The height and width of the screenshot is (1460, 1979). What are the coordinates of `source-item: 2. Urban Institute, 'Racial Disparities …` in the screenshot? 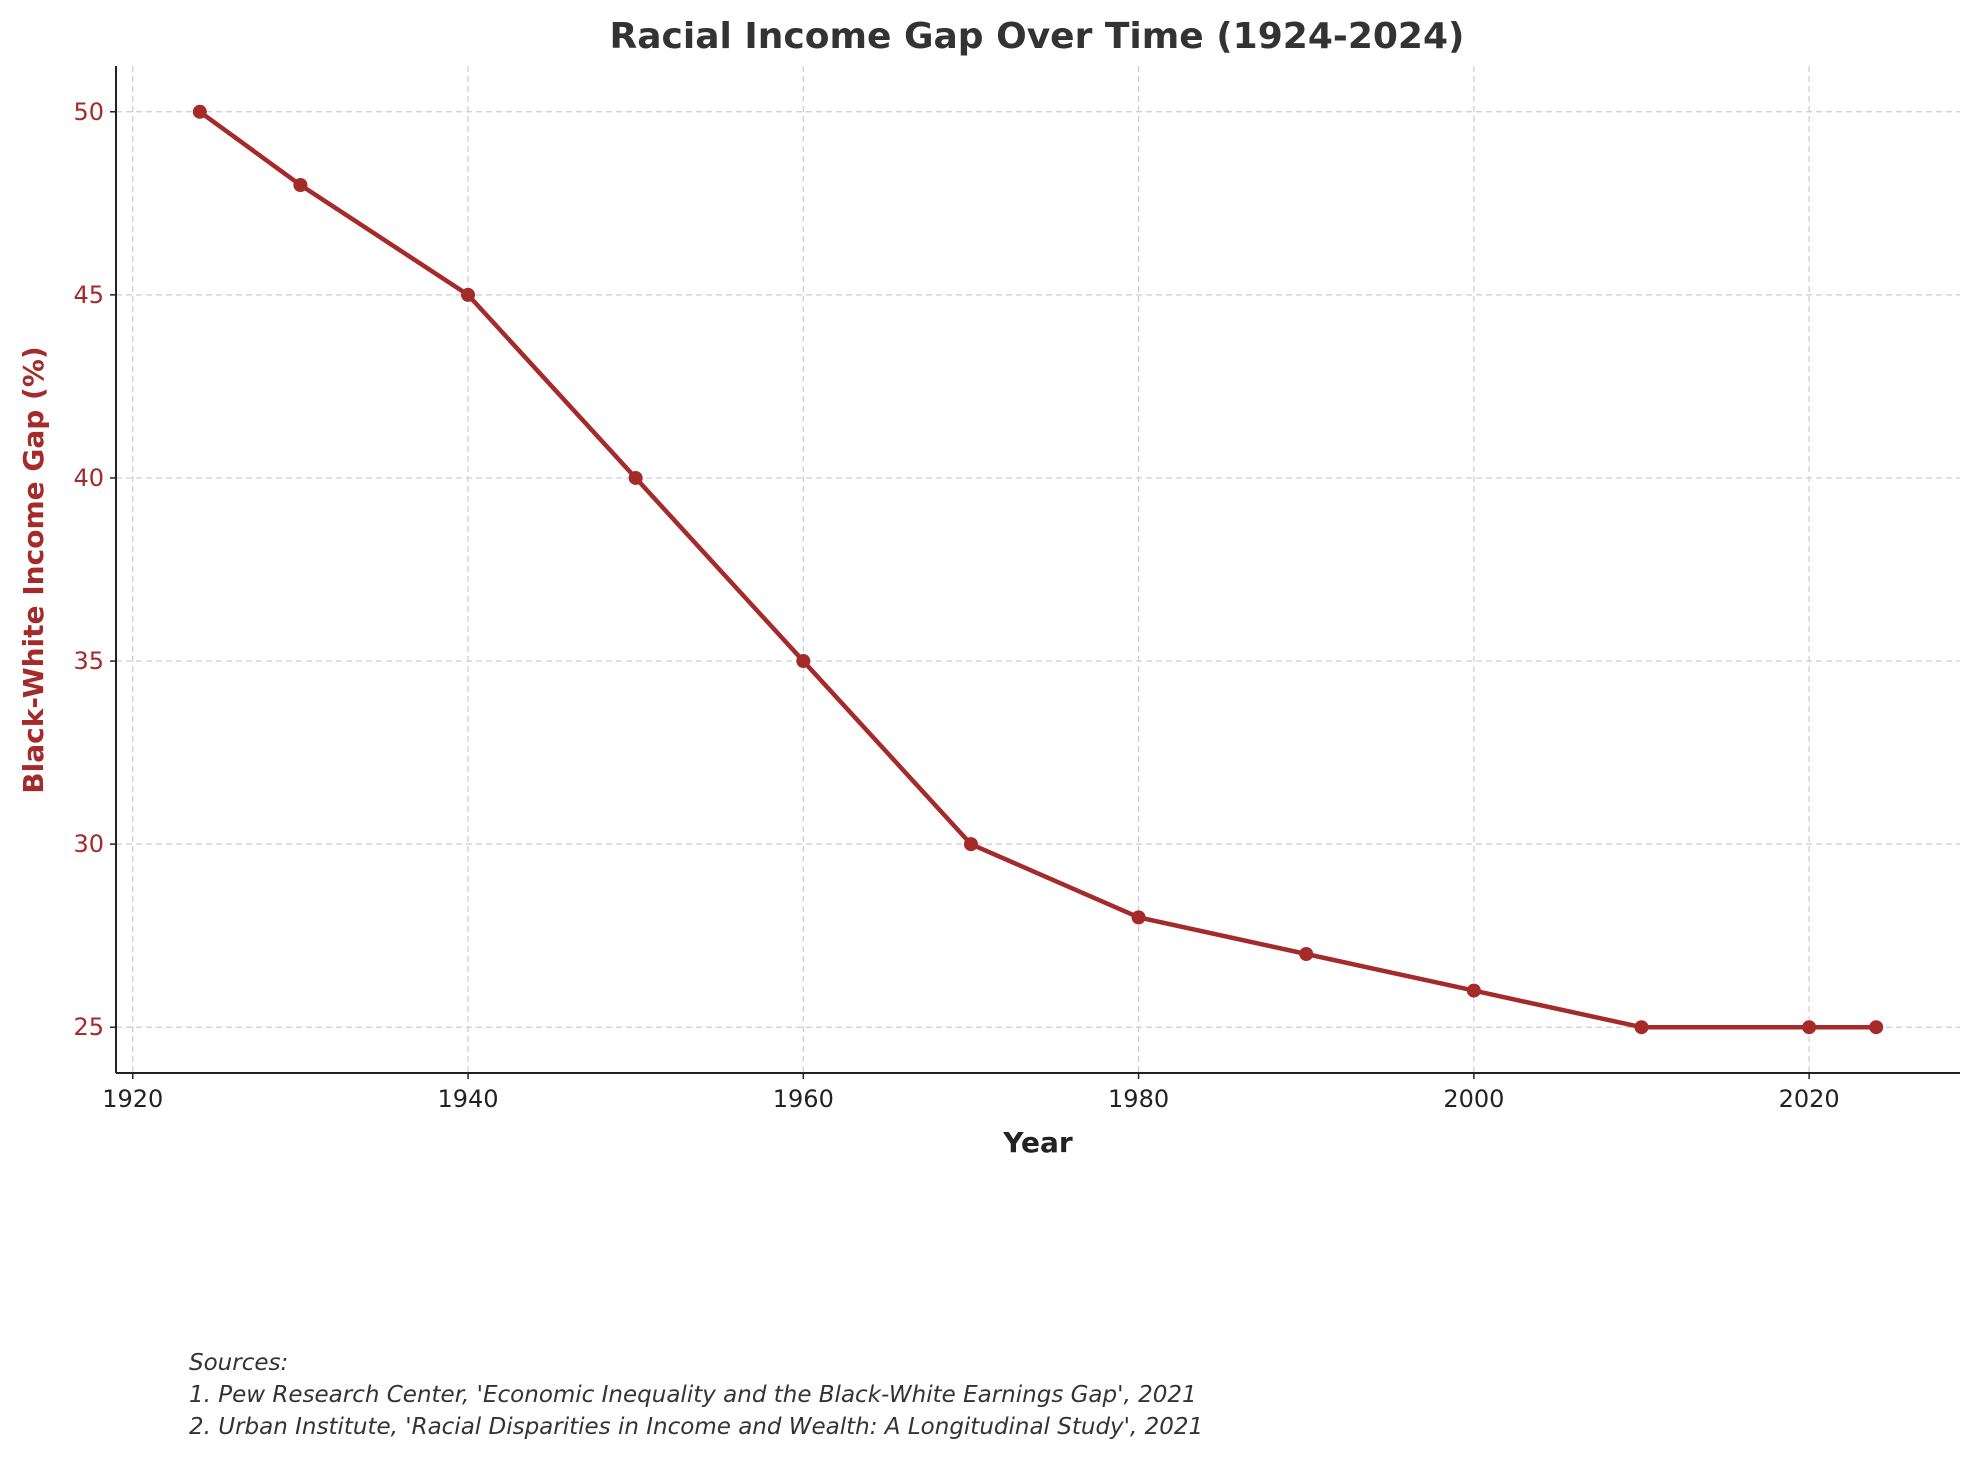 It's located at (696, 1427).